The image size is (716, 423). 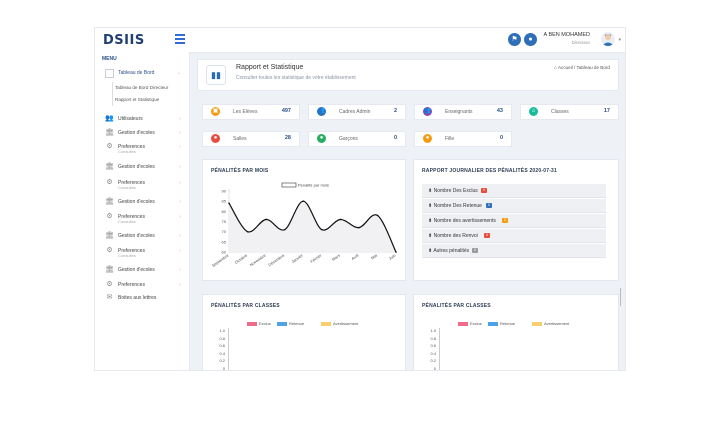 What do you see at coordinates (224, 211) in the screenshot?
I see `y-tick-label: 80` at bounding box center [224, 211].